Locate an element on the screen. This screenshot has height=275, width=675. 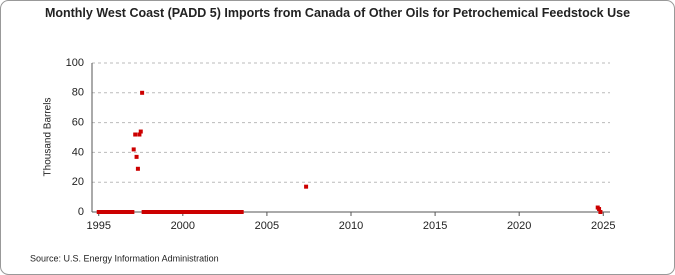
y-axis-label: Thousand Barrels is located at coordinates (48, 137).